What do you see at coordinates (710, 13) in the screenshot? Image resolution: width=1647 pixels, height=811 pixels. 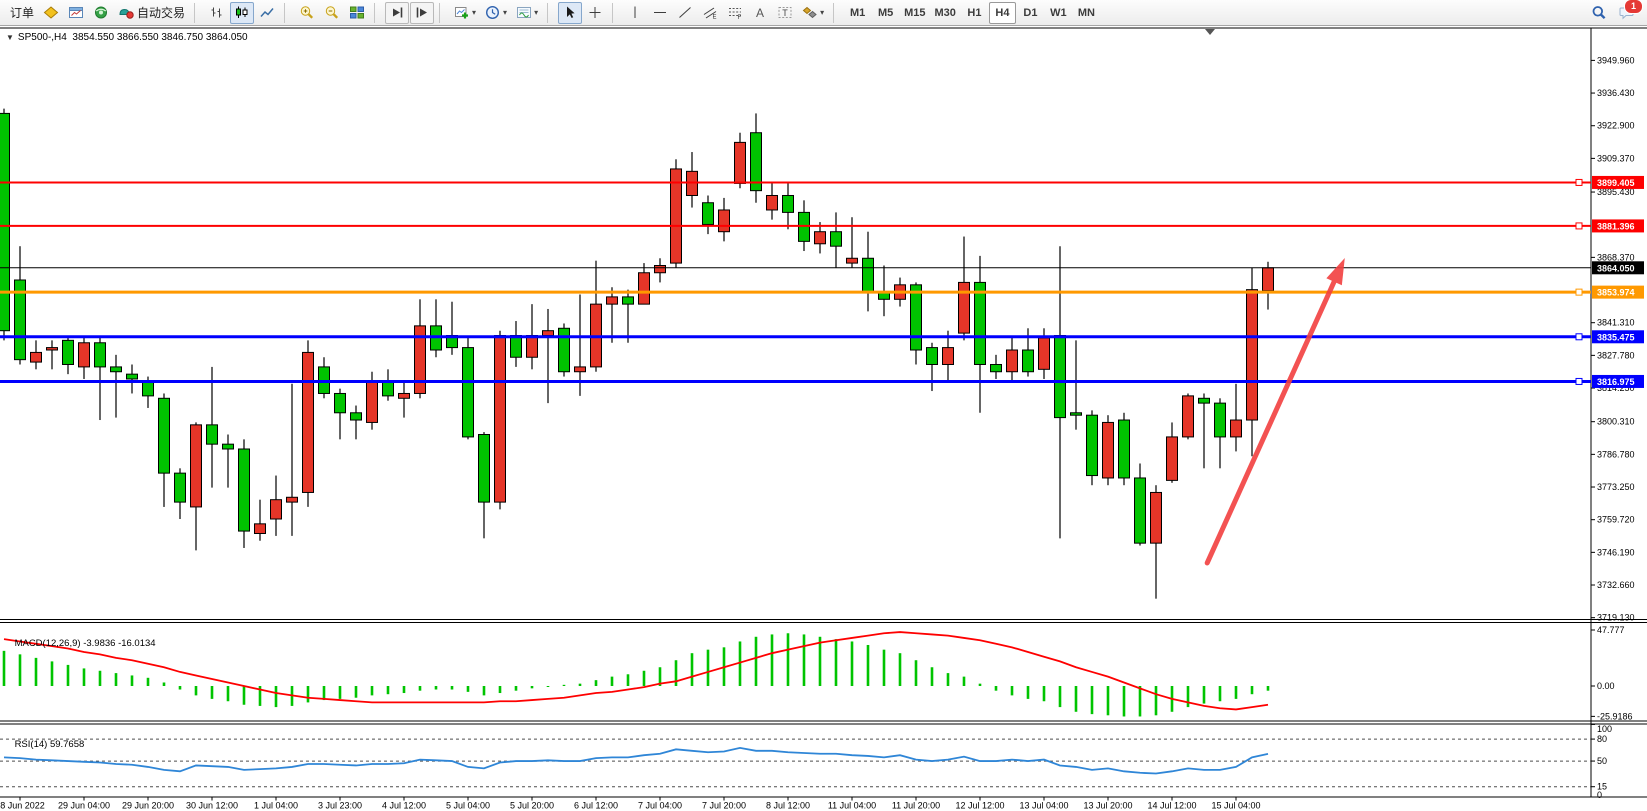 I see `channel-button: E` at bounding box center [710, 13].